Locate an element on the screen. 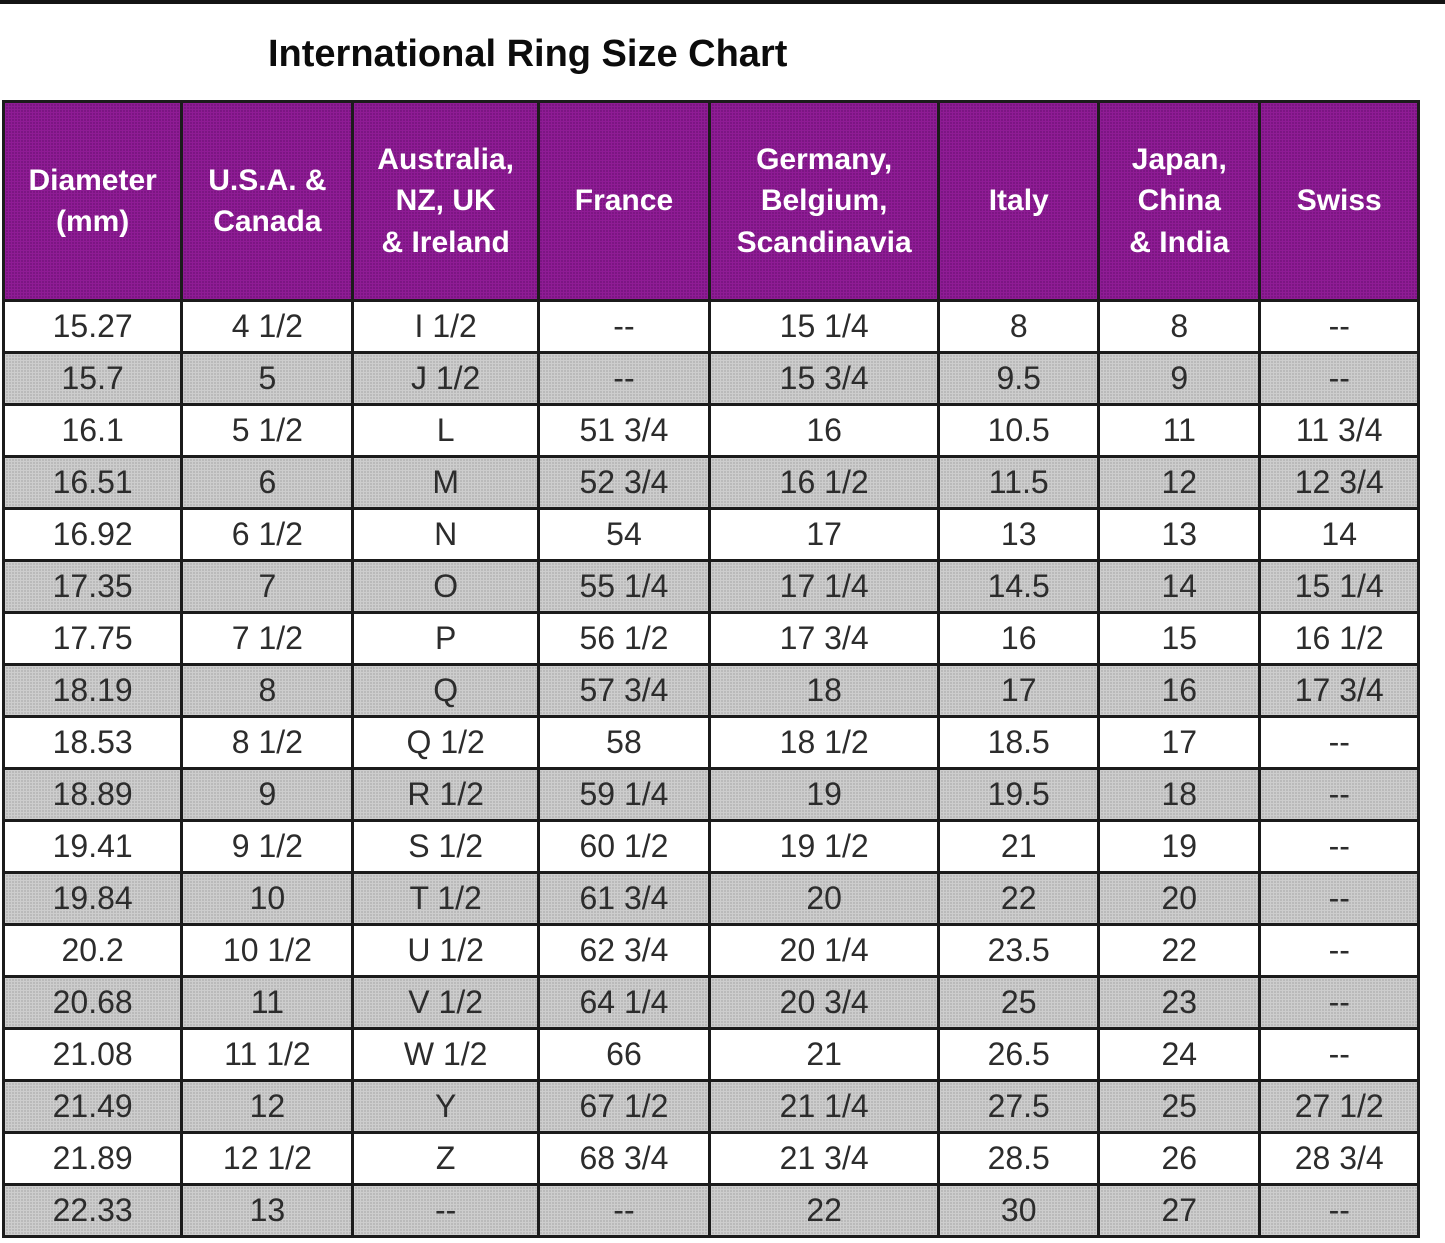 The image size is (1445, 1243). table-cell: 57 3/4 is located at coordinates (624, 690).